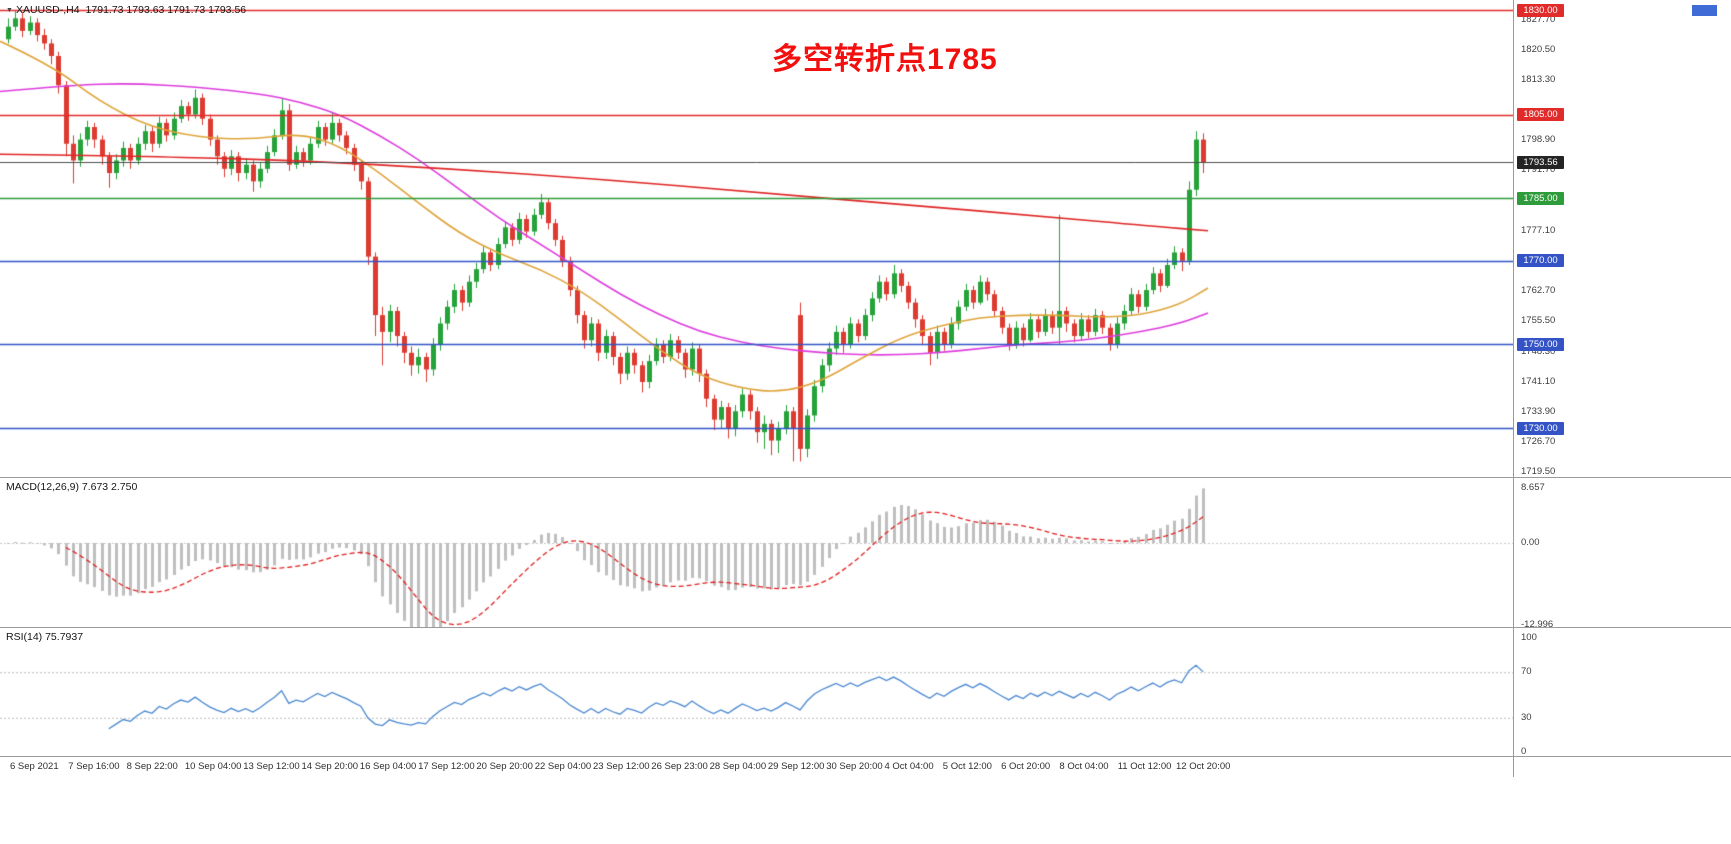 This screenshot has width=1731, height=844. What do you see at coordinates (1540, 428) in the screenshot?
I see `price-level-tag: 1730.00` at bounding box center [1540, 428].